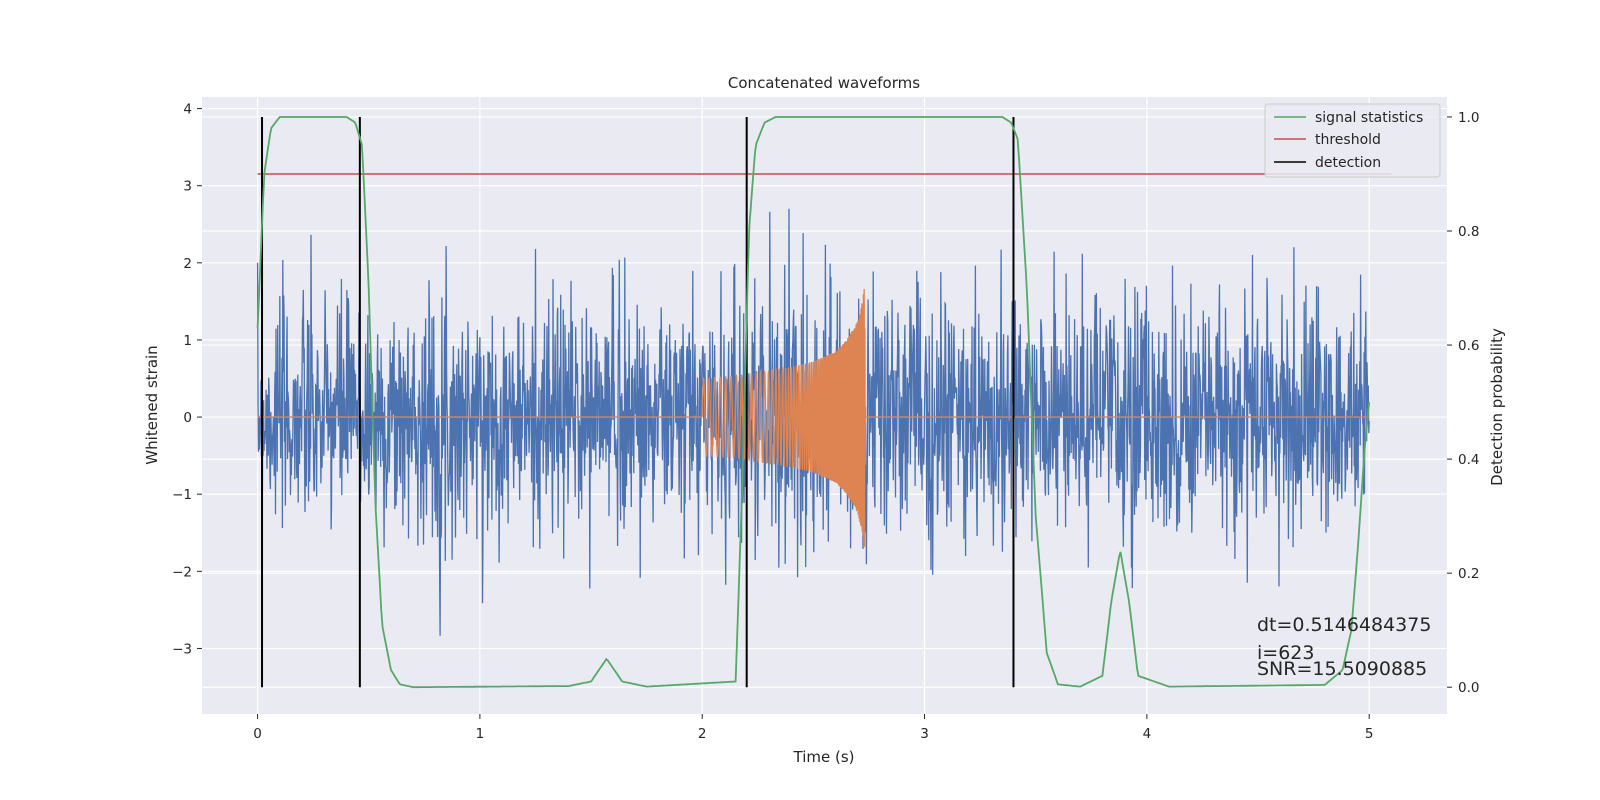 The image size is (1600, 800). What do you see at coordinates (924, 734) in the screenshot?
I see `x-tick-label: 3` at bounding box center [924, 734].